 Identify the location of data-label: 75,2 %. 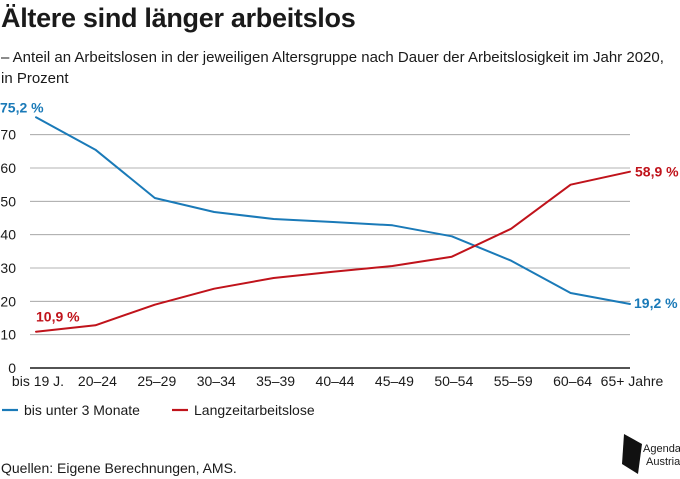
(22, 107).